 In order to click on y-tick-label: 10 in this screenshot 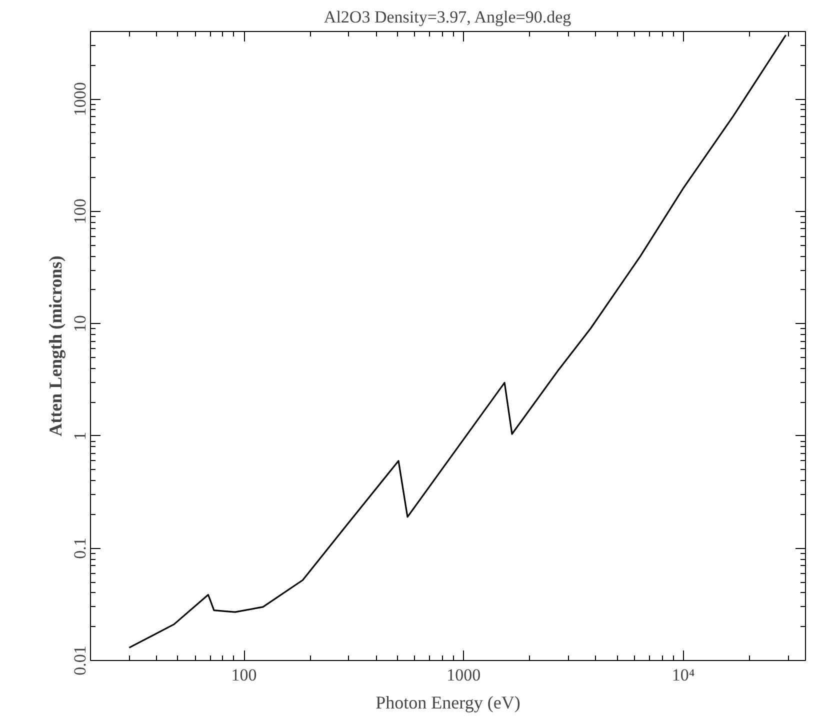, I will do `click(80, 323)`.